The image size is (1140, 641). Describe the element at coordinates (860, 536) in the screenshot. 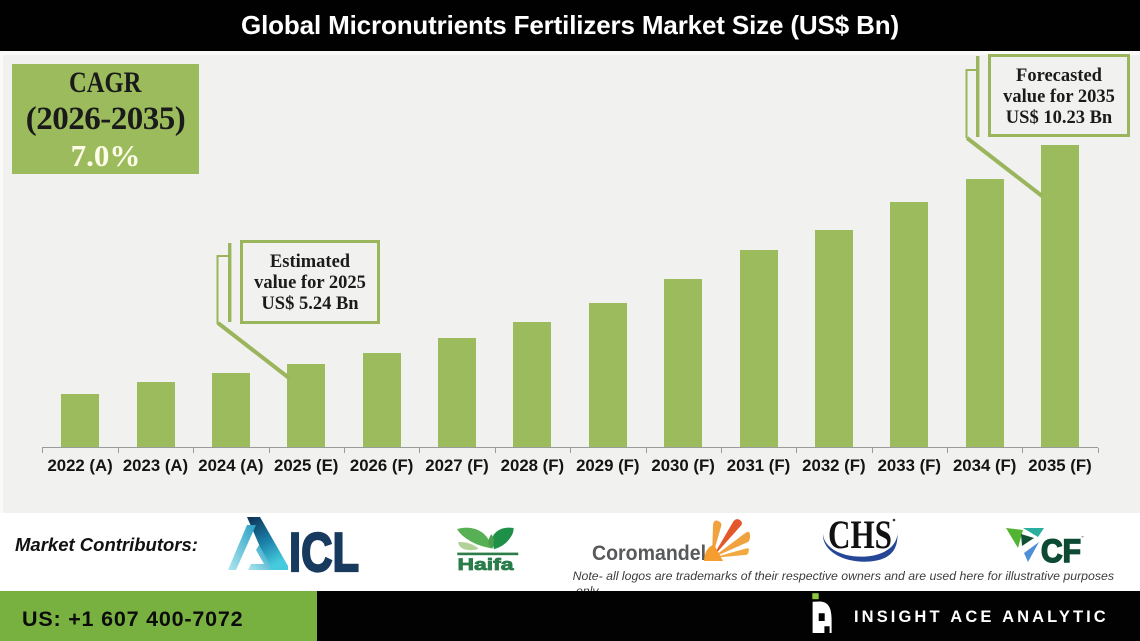

I see `svg-text: CHS` at that location.